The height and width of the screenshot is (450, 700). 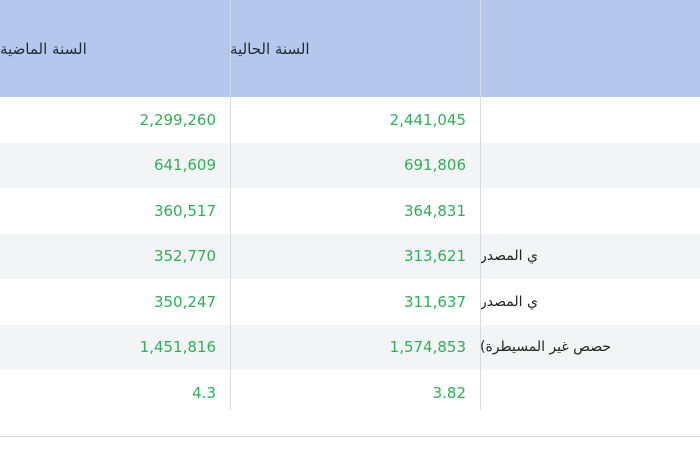 What do you see at coordinates (355, 393) in the screenshot?
I see `current-year-value: 3.82` at bounding box center [355, 393].